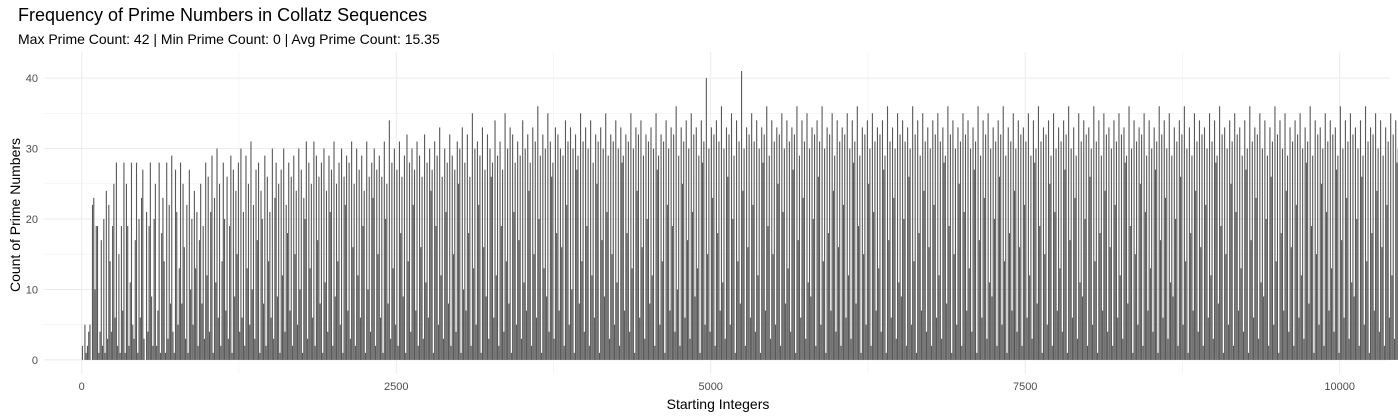  What do you see at coordinates (35, 361) in the screenshot?
I see `y-tick-label: 0` at bounding box center [35, 361].